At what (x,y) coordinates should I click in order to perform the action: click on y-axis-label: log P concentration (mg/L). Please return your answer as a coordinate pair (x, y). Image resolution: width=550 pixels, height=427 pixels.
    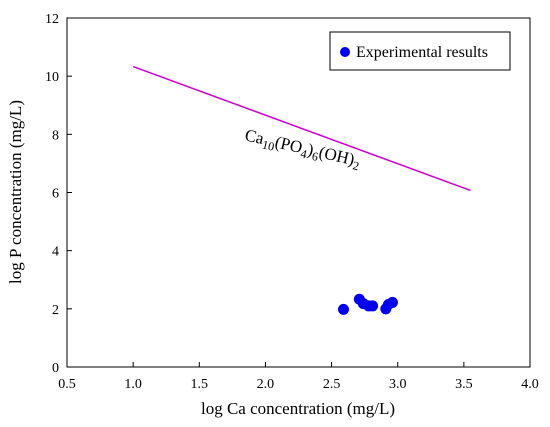
    Looking at the image, I should click on (15, 192).